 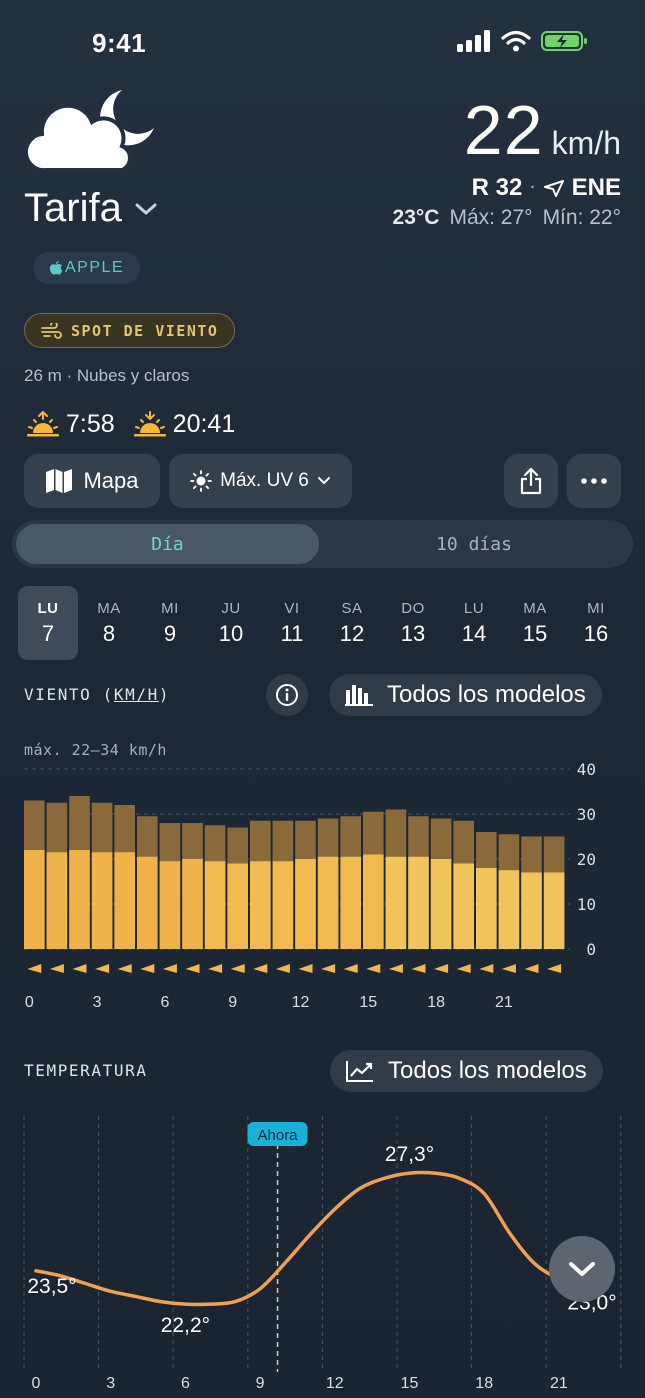 I want to click on temperature-label: 27,3°, so click(x=409, y=1154).